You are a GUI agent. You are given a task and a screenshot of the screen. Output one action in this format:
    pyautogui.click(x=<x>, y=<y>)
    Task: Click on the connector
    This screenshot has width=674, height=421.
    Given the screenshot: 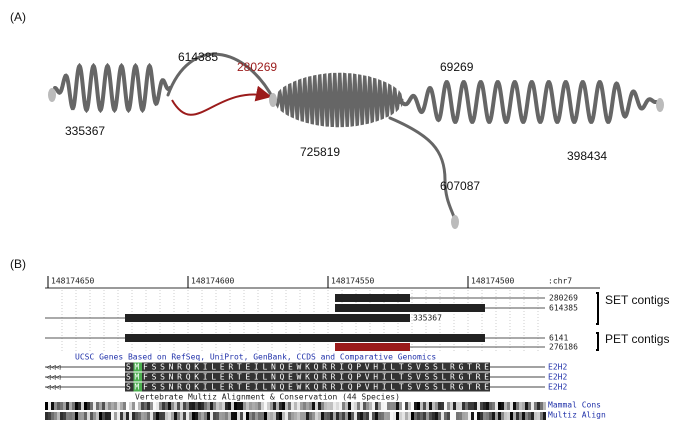 What is the action you would take?
    pyautogui.click(x=221, y=77)
    